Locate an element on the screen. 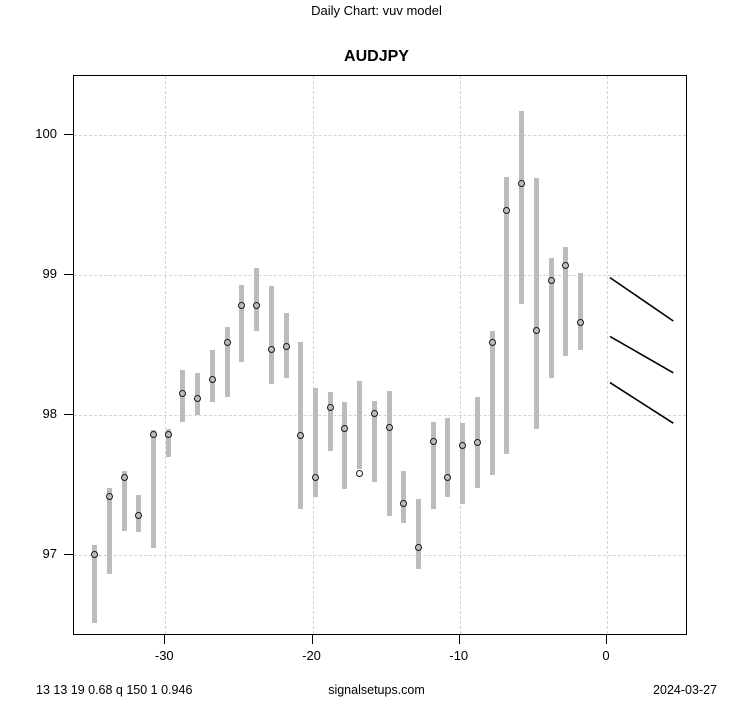 Image resolution: width=753 pixels, height=708 pixels. forecast-middle is located at coordinates (641, 354).